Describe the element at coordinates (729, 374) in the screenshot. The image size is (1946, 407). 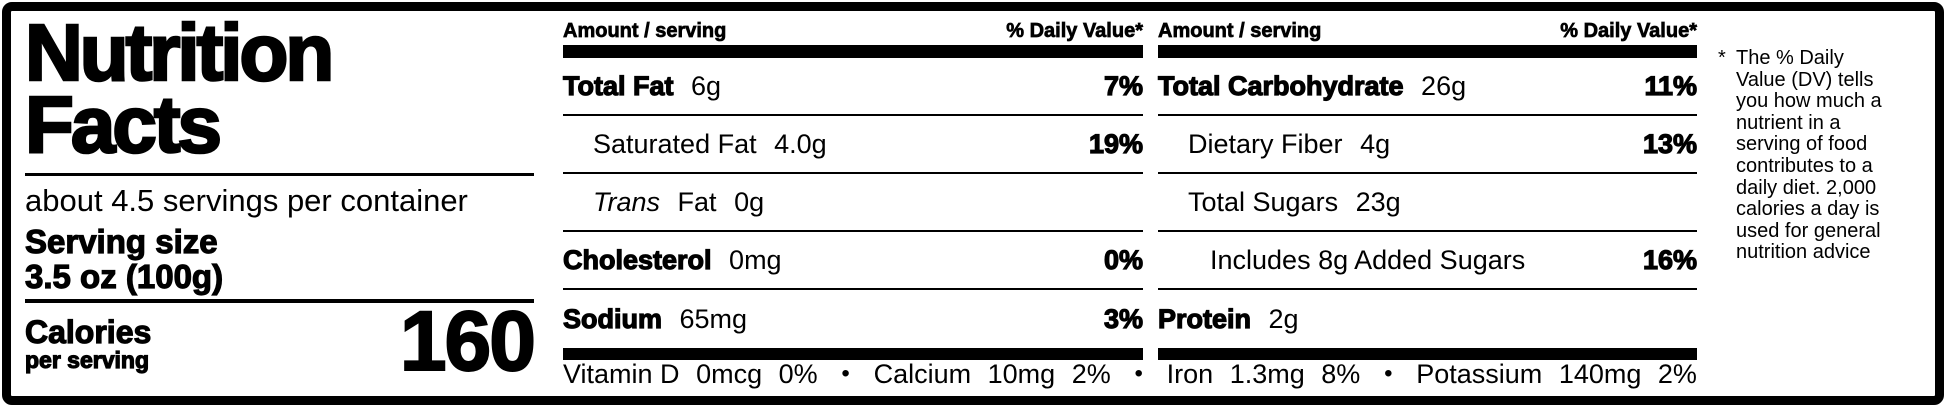
I see `nutrient-amount: 0mcg` at that location.